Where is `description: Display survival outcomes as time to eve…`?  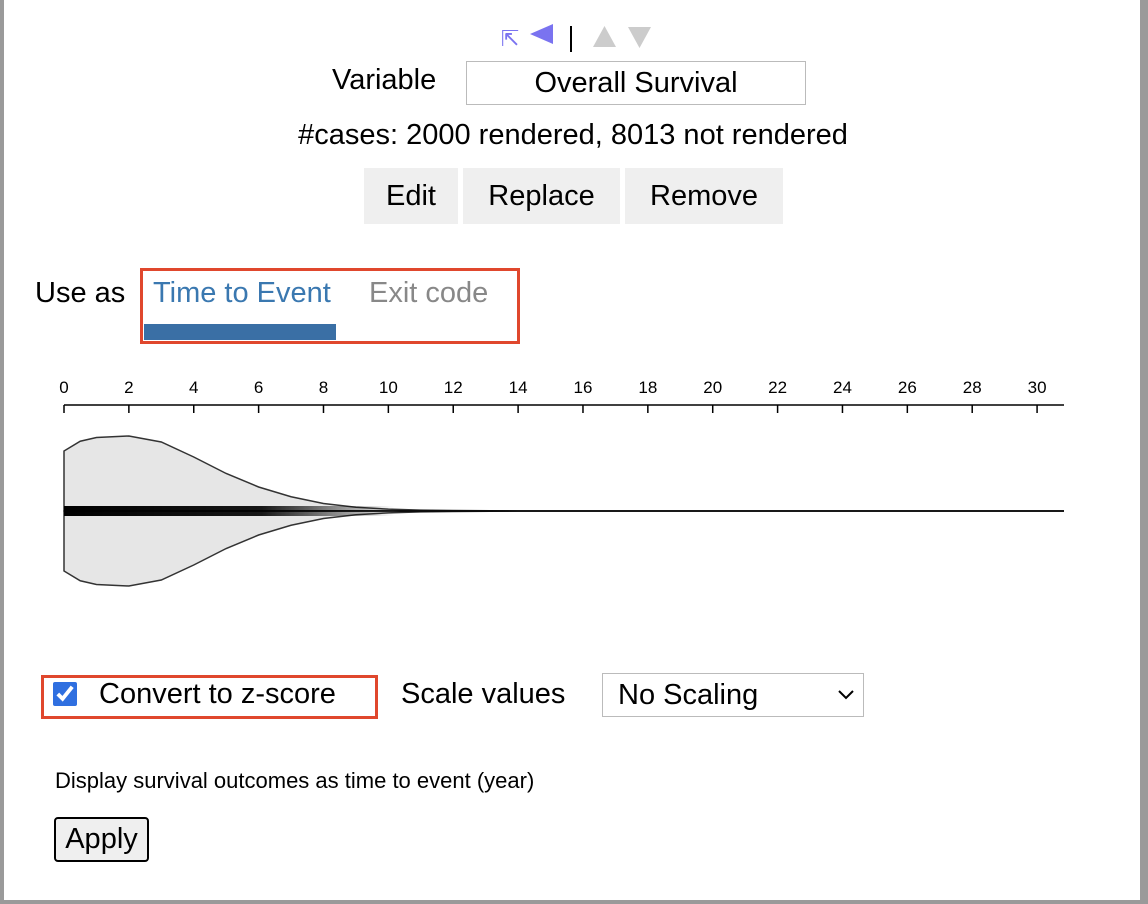
description: Display survival outcomes as time to eve… is located at coordinates (295, 780).